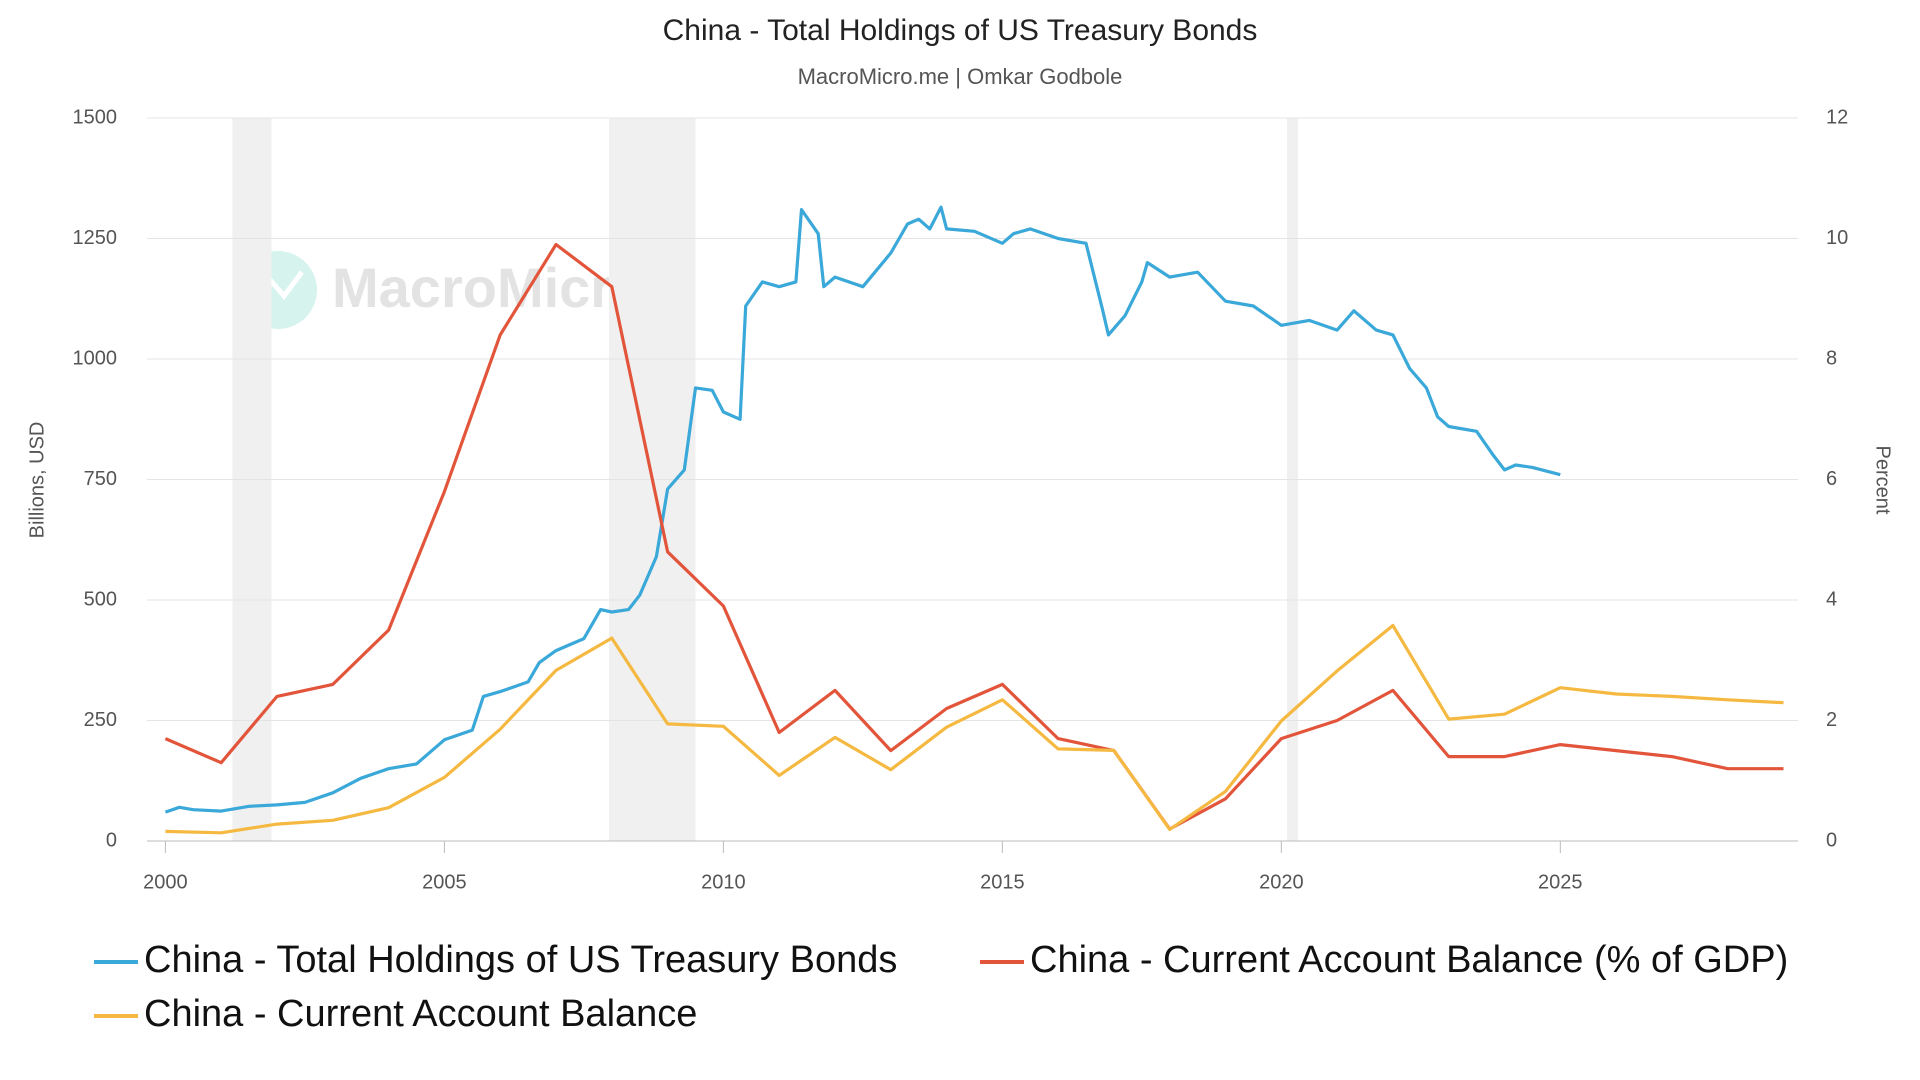 The height and width of the screenshot is (1080, 1920). Describe the element at coordinates (1883, 480) in the screenshot. I see `y2-axis-label: Percent` at that location.